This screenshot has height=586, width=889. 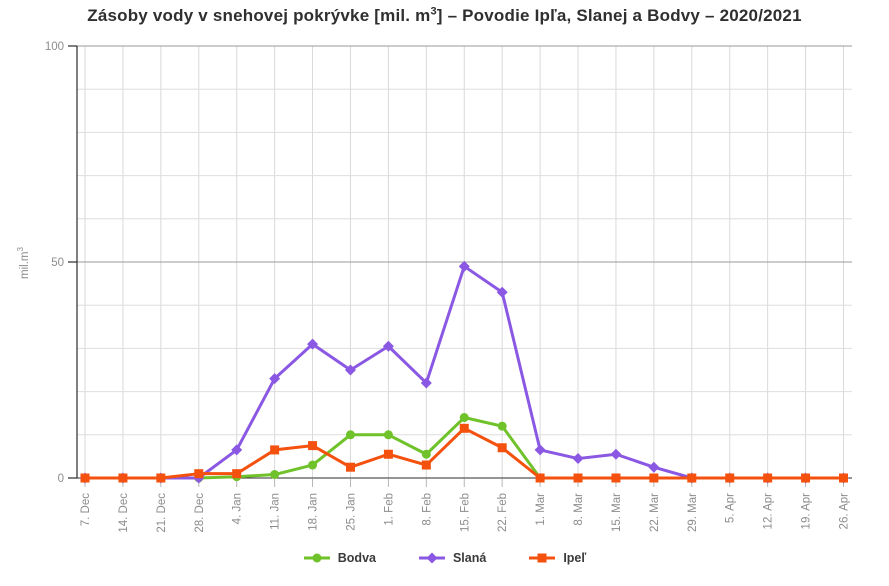 I want to click on legend-item-bodva: Bodva, so click(x=339, y=558).